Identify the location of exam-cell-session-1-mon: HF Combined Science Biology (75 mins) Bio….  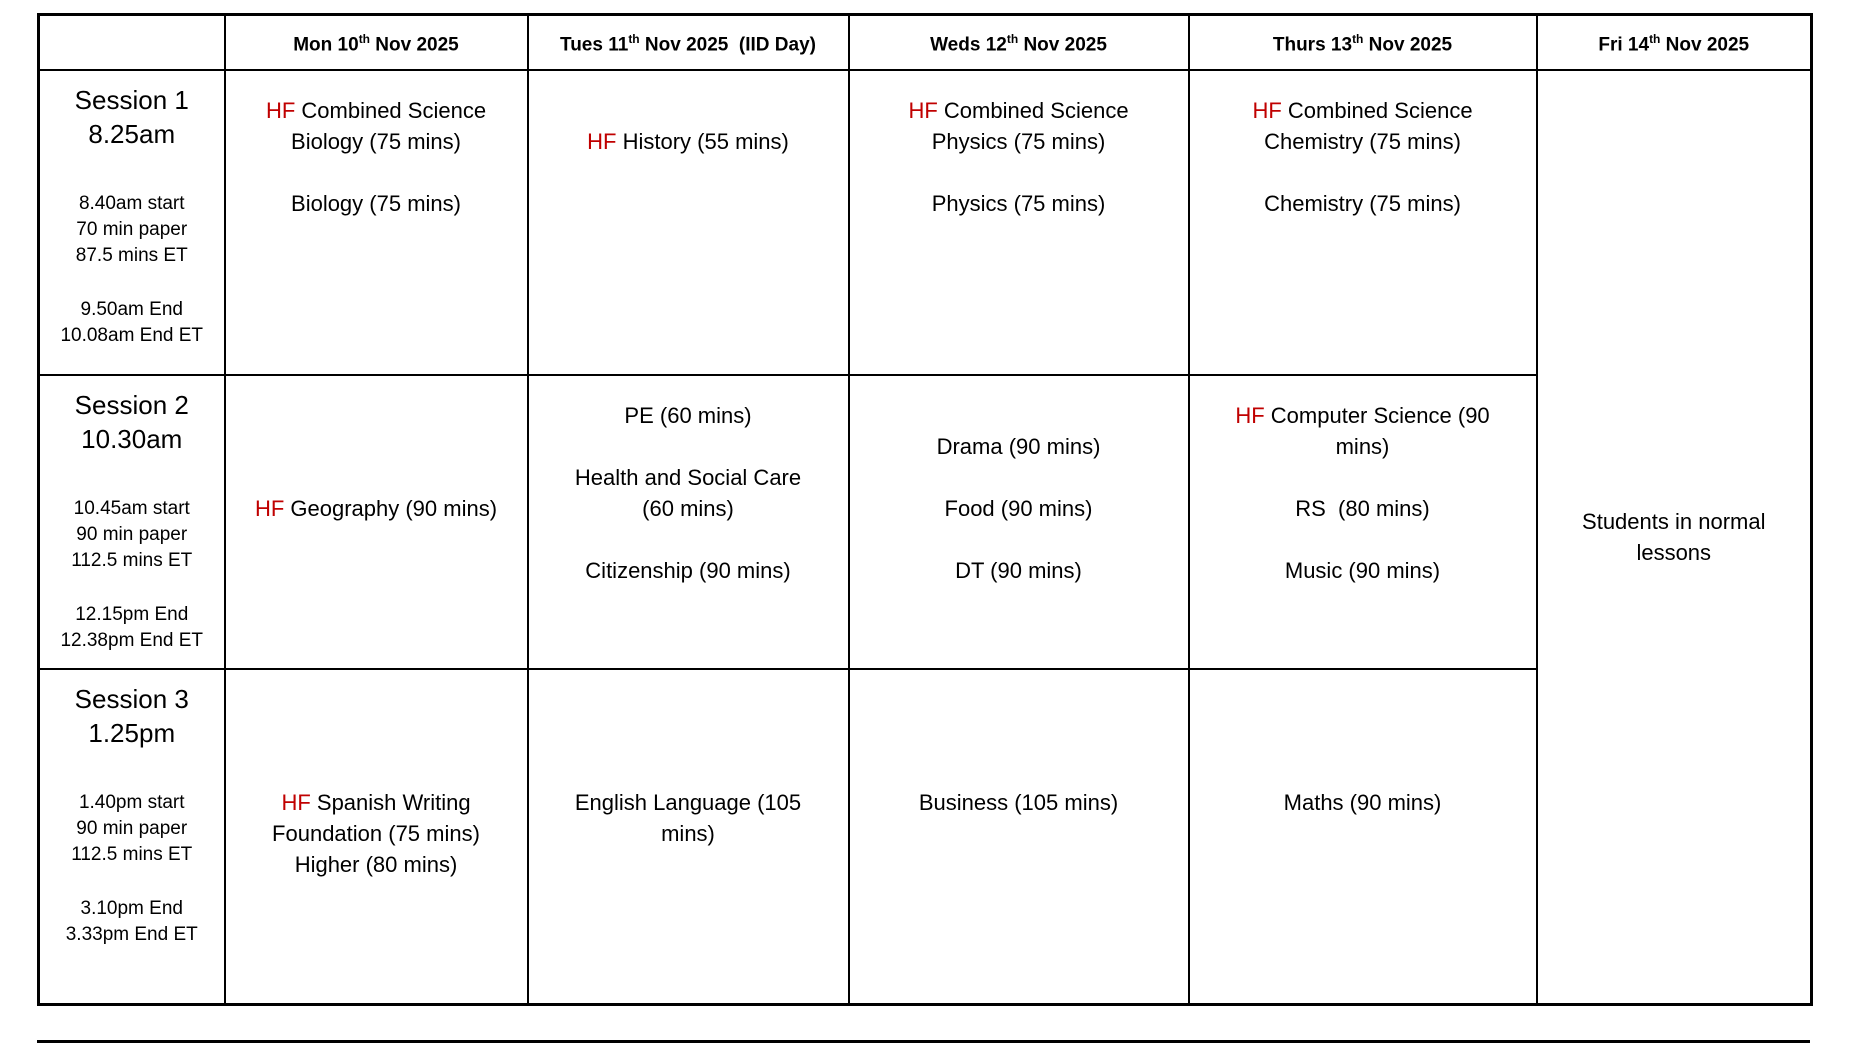
(376, 222).